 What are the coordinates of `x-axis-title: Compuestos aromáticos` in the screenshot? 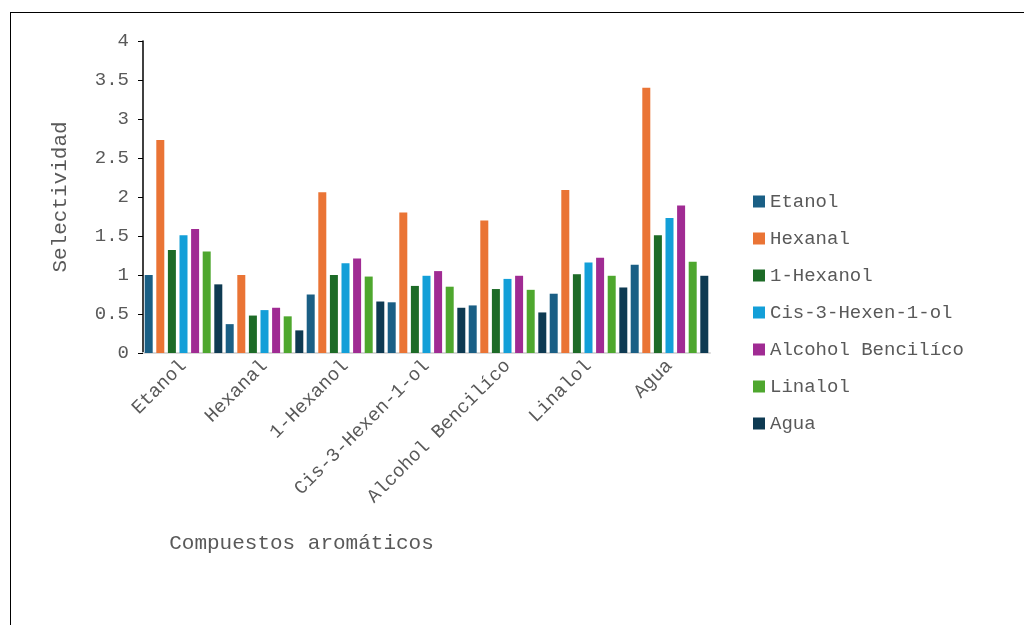 It's located at (301, 543).